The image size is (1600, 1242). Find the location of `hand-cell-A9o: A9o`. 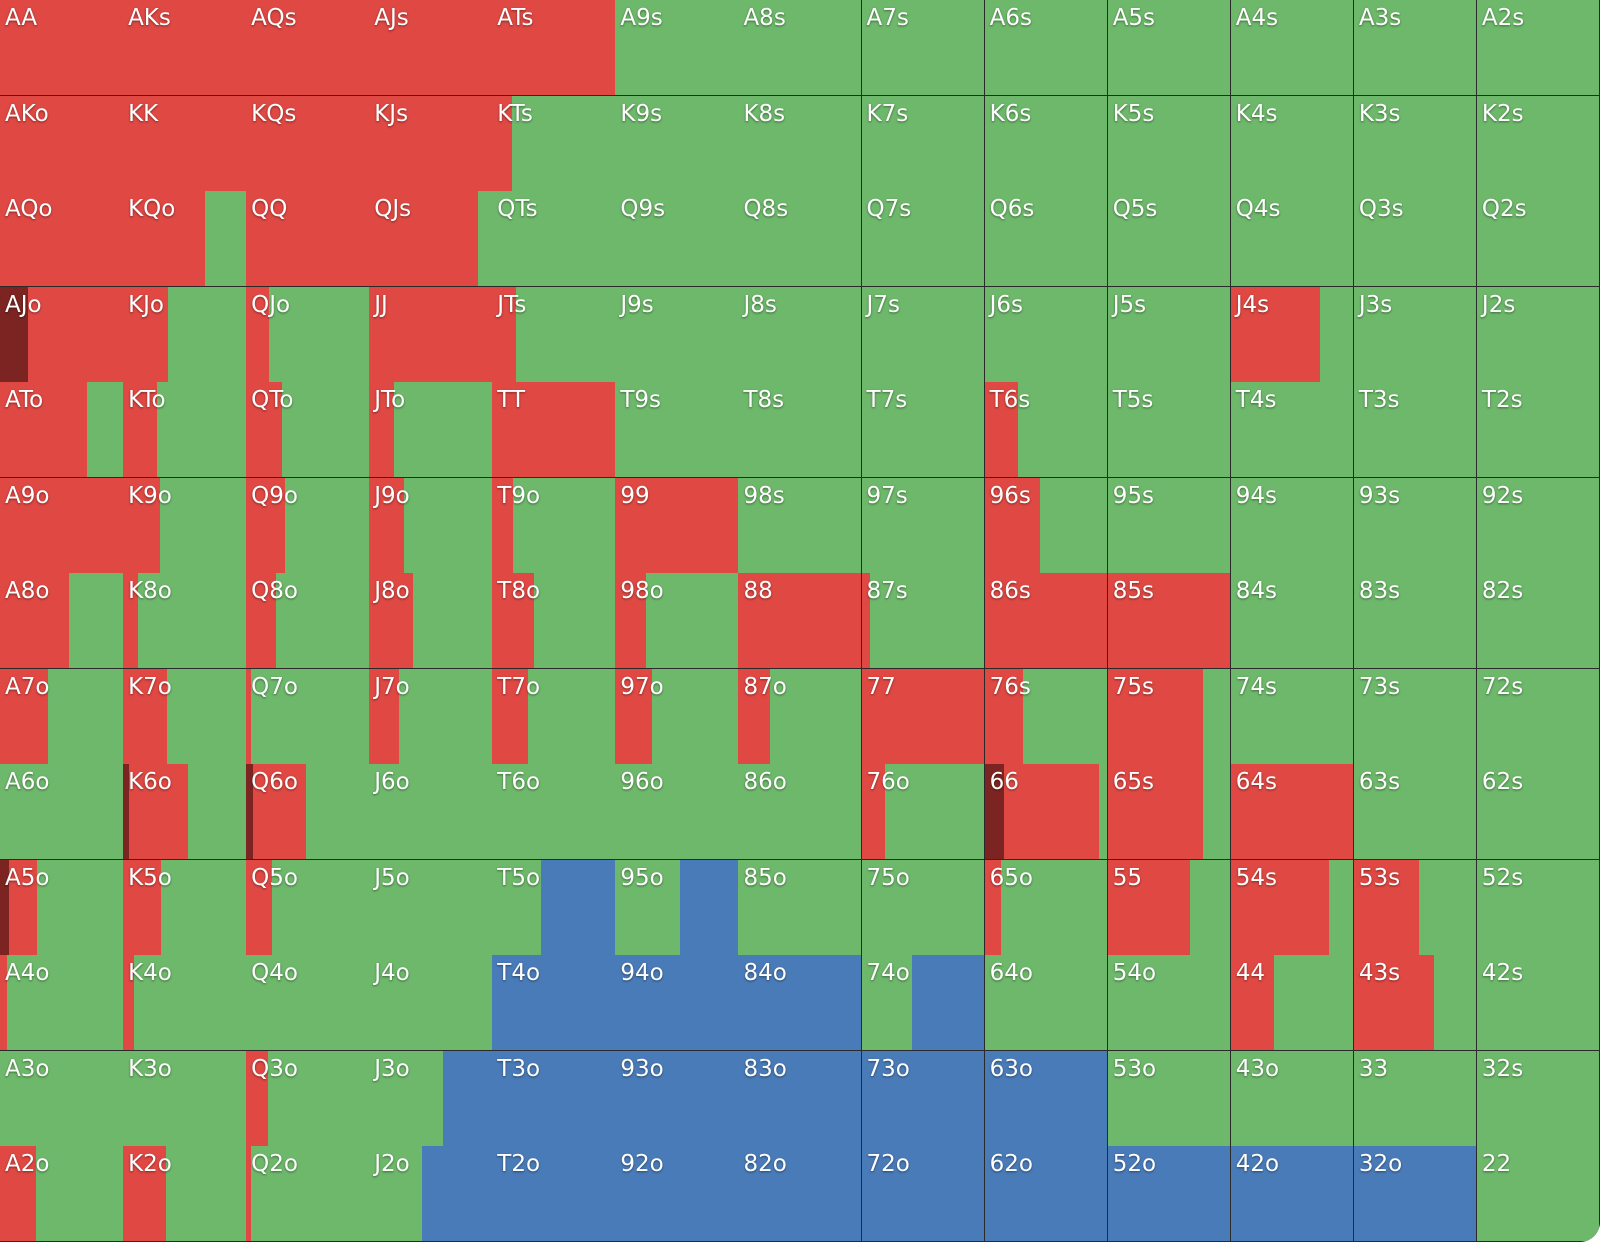

hand-cell-A9o: A9o is located at coordinates (62, 525).